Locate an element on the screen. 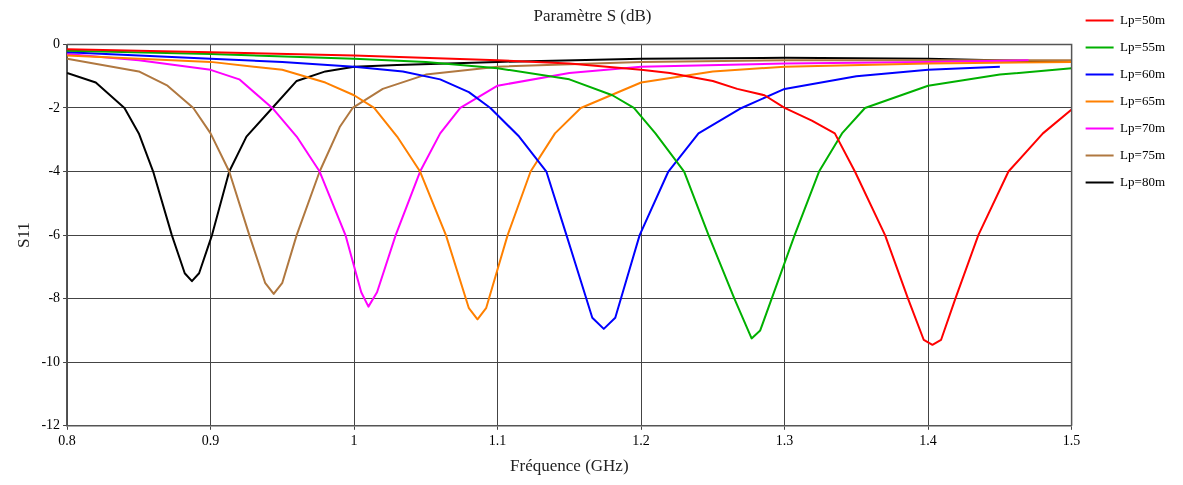 Image resolution: width=1183 pixels, height=485 pixels. x-tick-label: 0.9 is located at coordinates (210, 440).